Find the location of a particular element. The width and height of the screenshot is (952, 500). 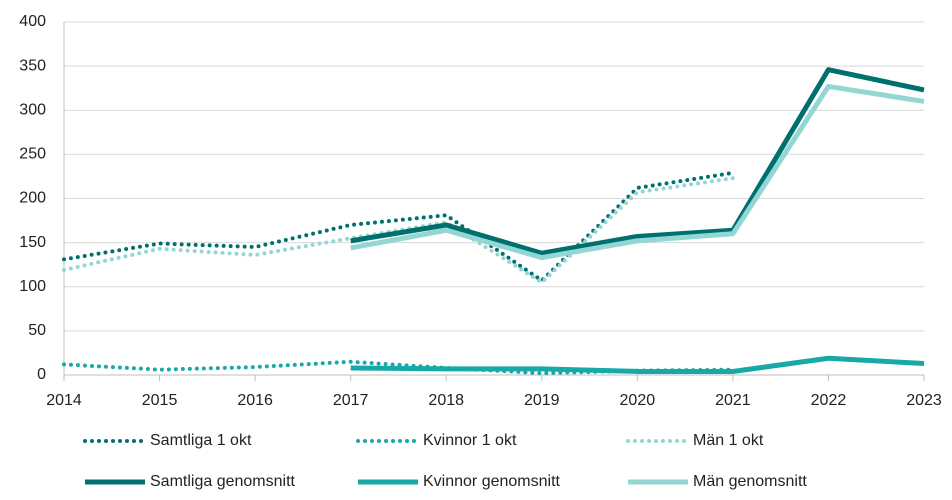

y-tick-label: 50 is located at coordinates (37, 330).